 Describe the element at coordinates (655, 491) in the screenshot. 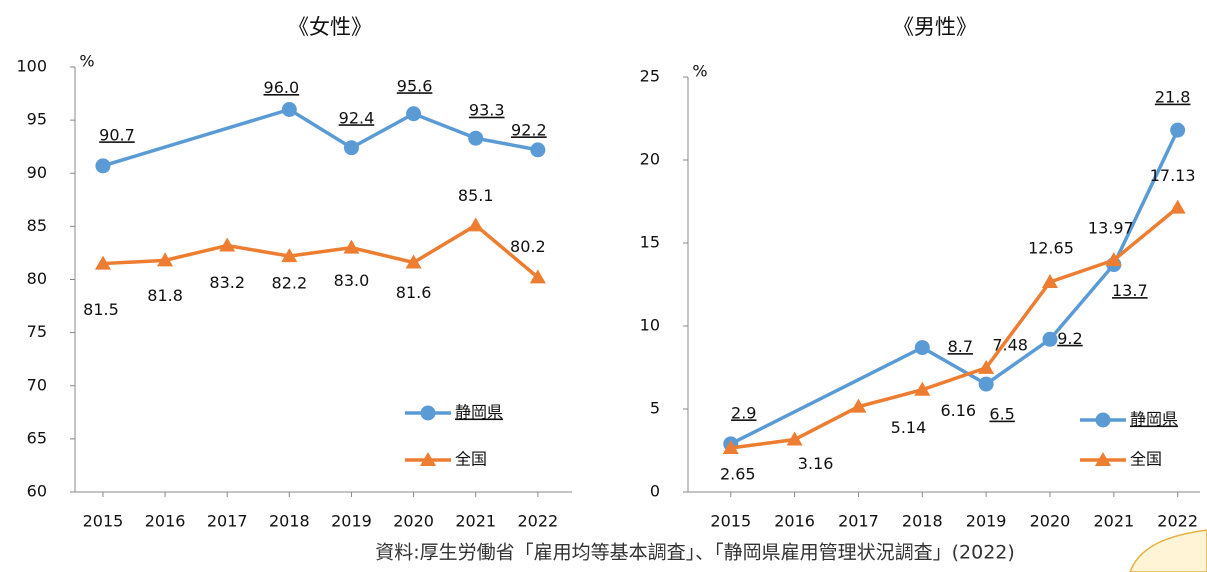

I see `y-tick-label: 0` at that location.